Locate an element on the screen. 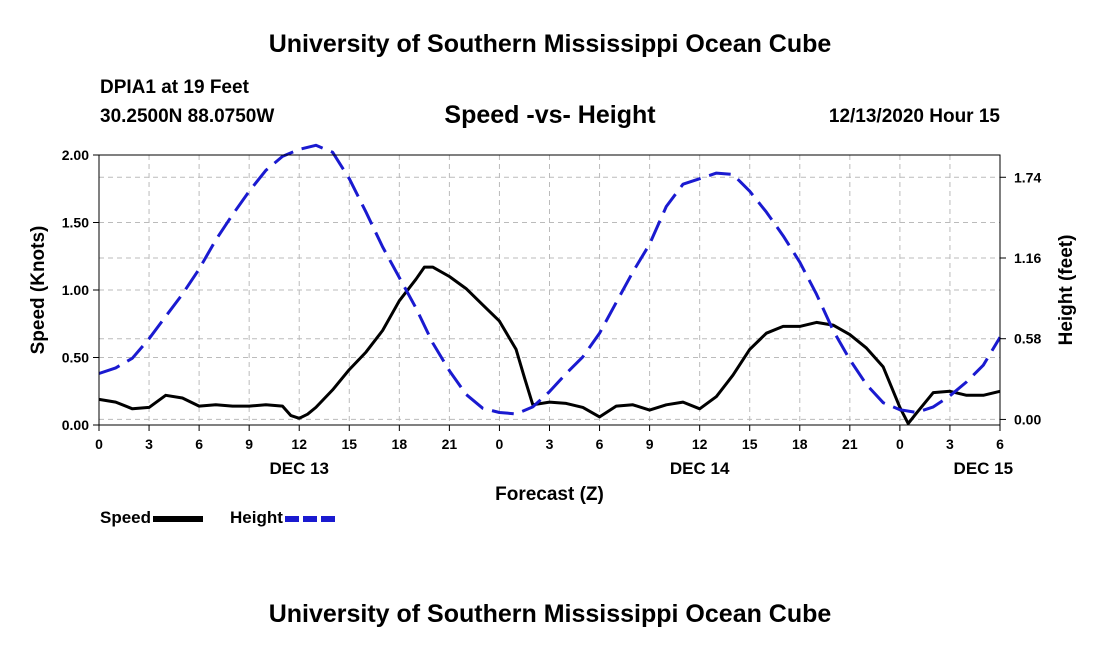 This screenshot has height=650, width=1100. date-label: DEC 14 is located at coordinates (700, 468).